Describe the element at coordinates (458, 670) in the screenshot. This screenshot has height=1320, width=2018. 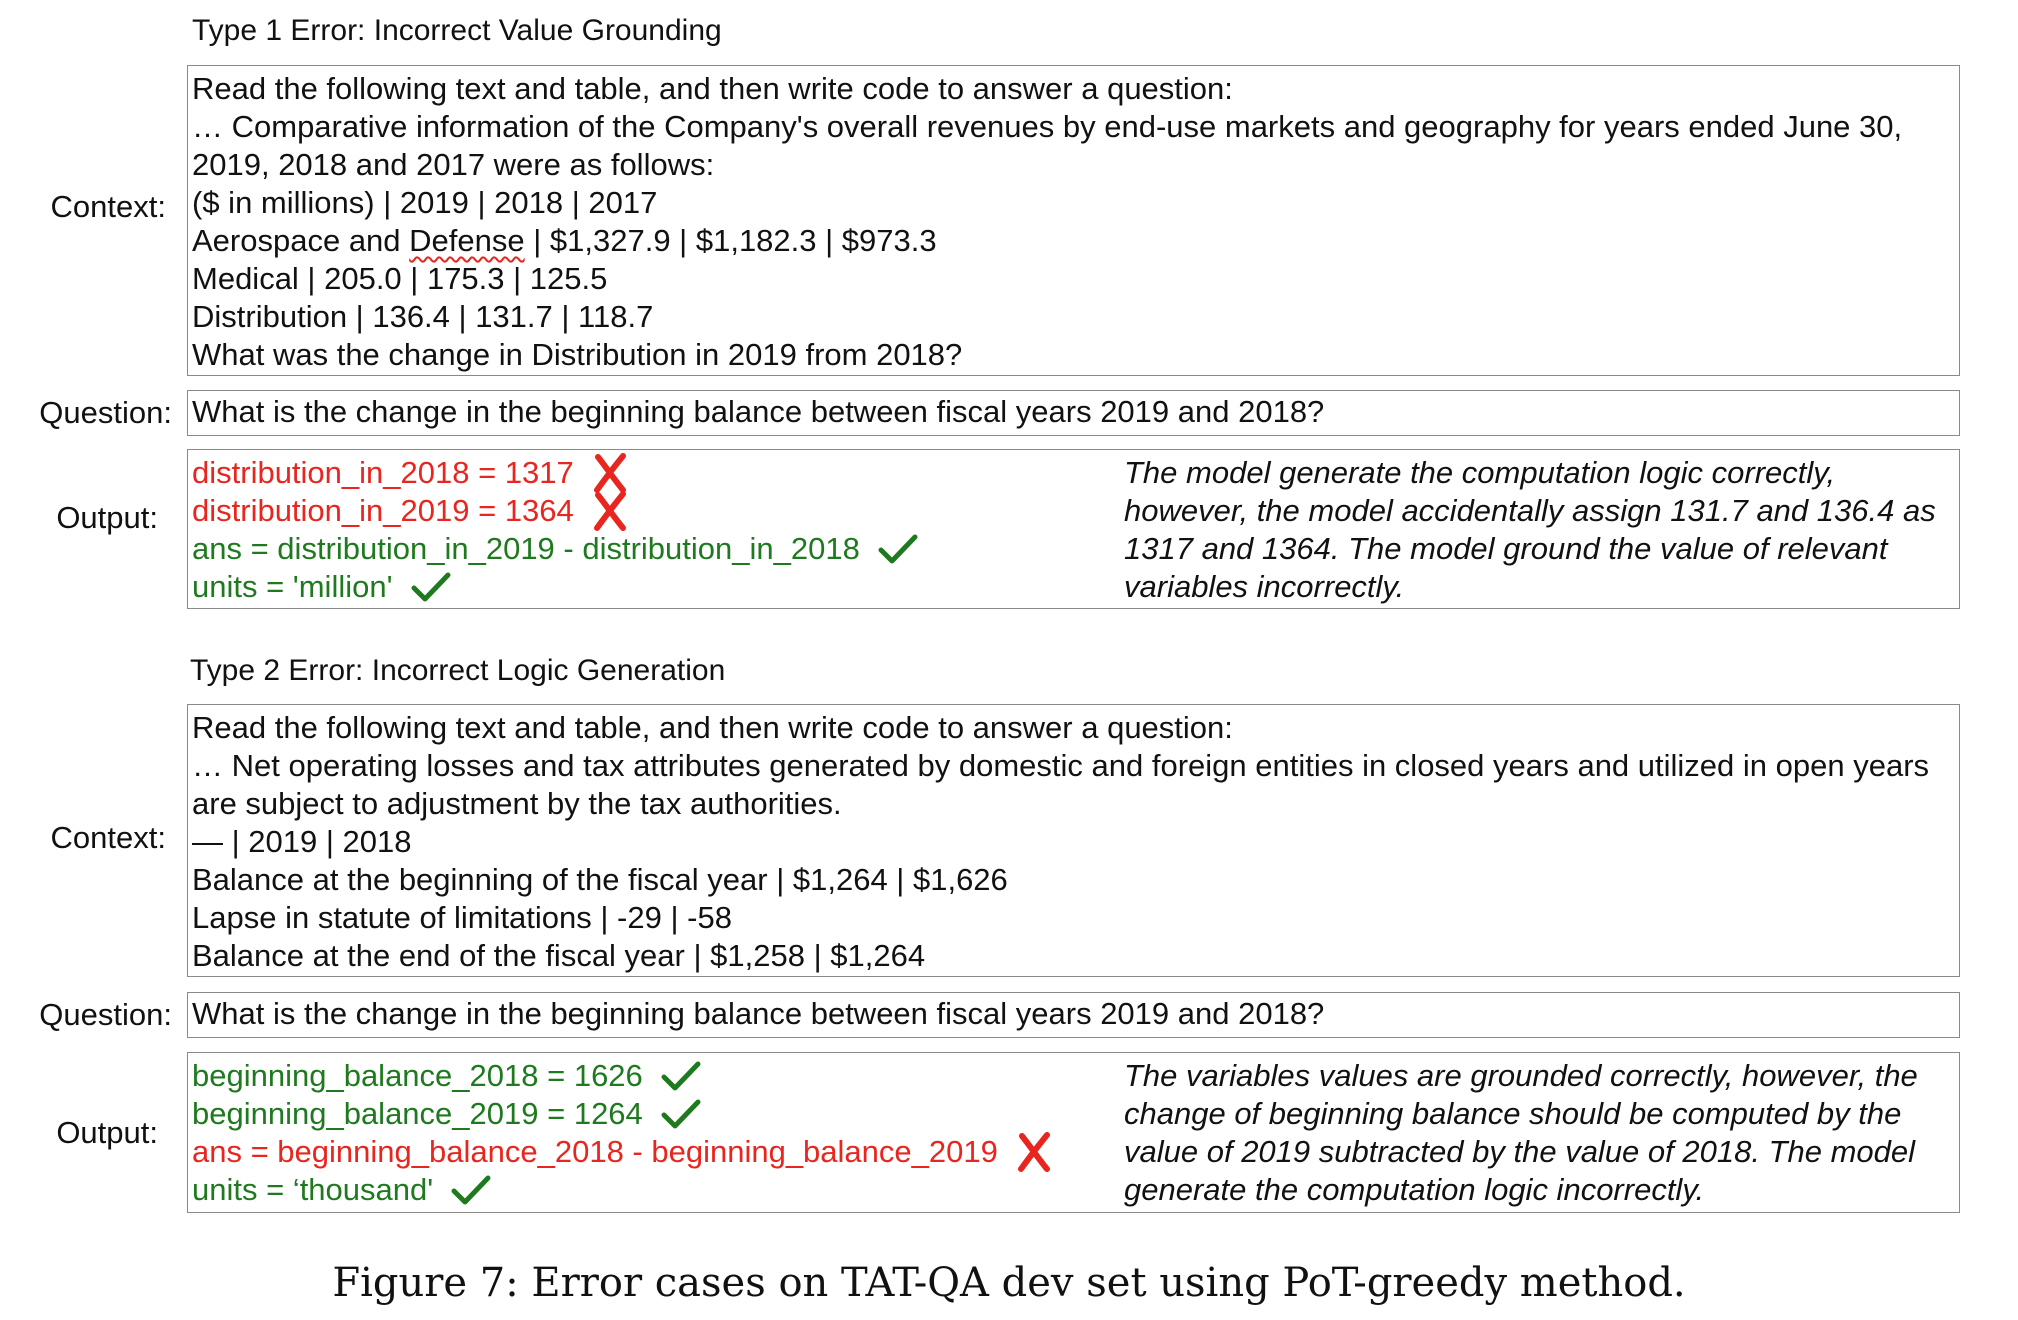
I see `section-2-title: Type 2 Error: Incorrect Logic Generation` at that location.